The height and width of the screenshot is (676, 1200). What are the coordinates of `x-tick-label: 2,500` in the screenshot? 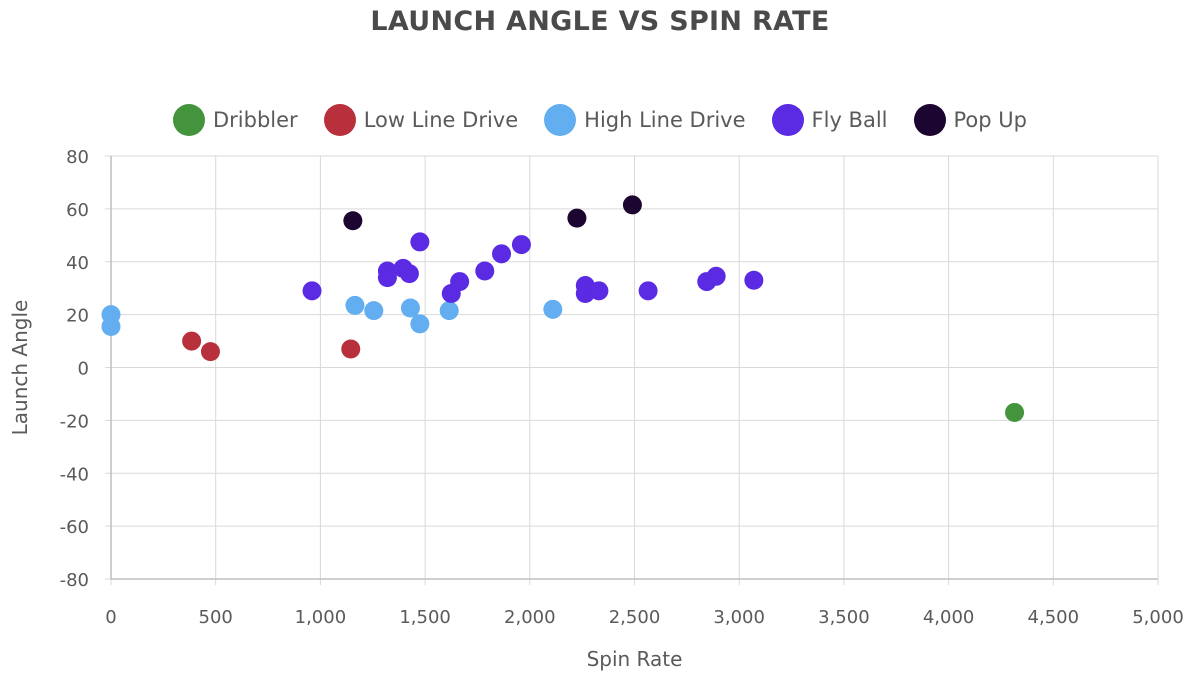 It's located at (635, 617).